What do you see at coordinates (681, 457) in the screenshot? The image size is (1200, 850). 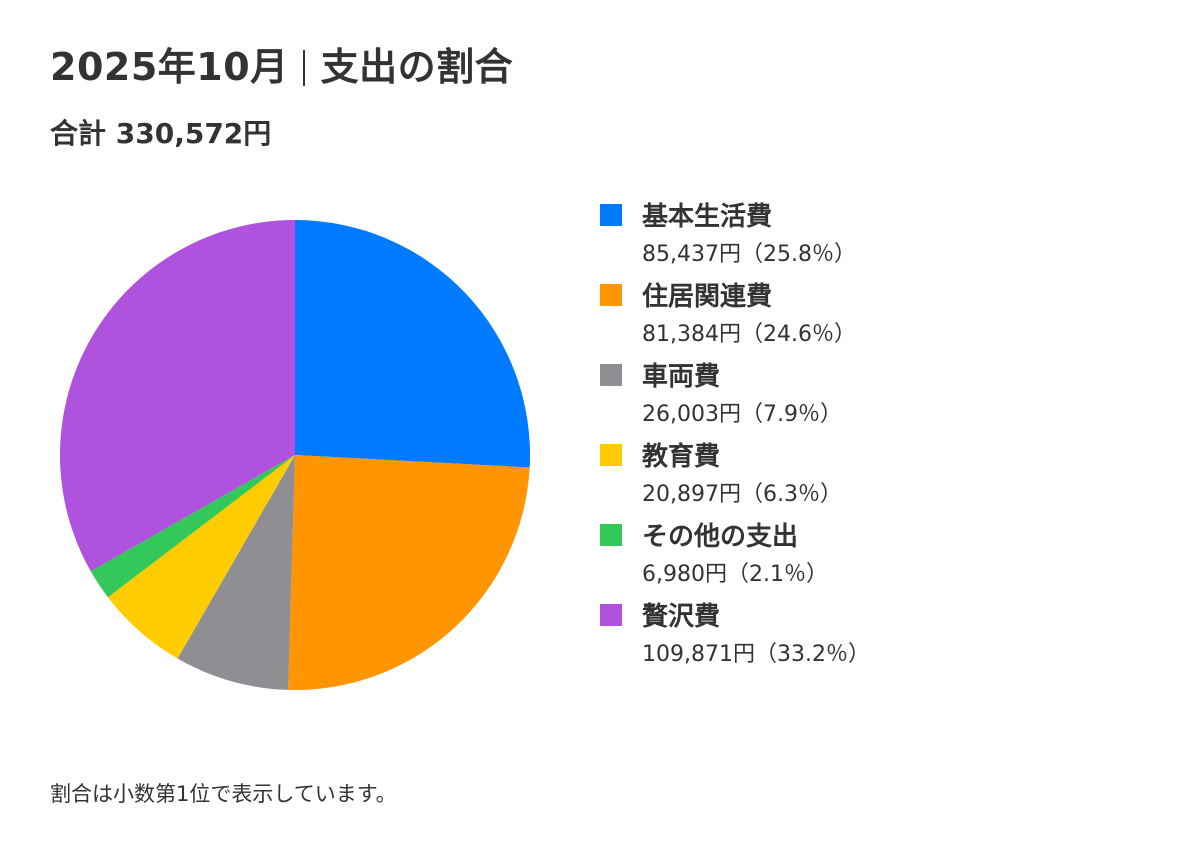 I see `legend-label-3: 教育費` at bounding box center [681, 457].